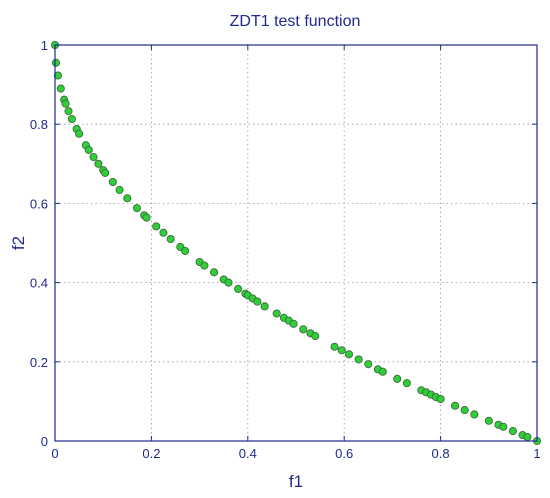 The height and width of the screenshot is (498, 550). I want to click on y-axis-label: f2, so click(18, 243).